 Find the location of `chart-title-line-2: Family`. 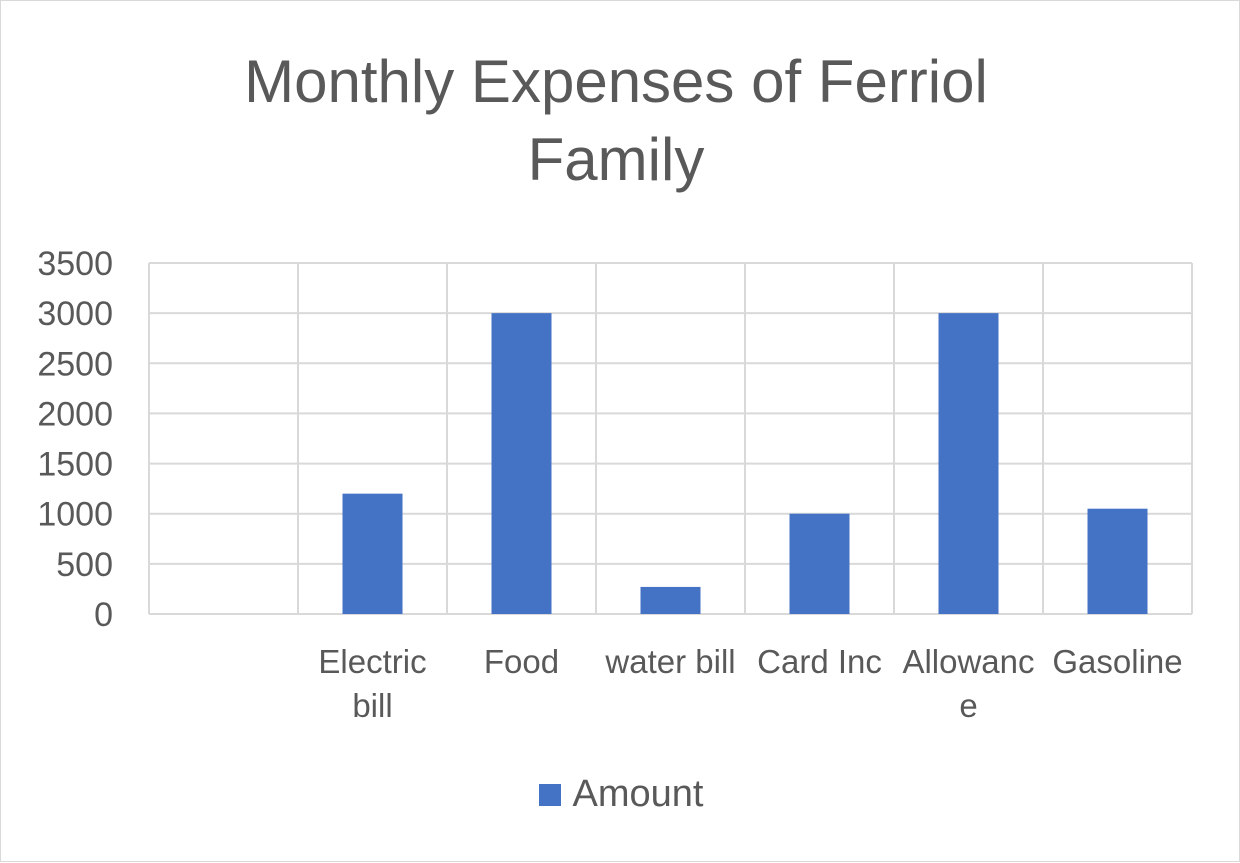

chart-title-line-2: Family is located at coordinates (616, 159).